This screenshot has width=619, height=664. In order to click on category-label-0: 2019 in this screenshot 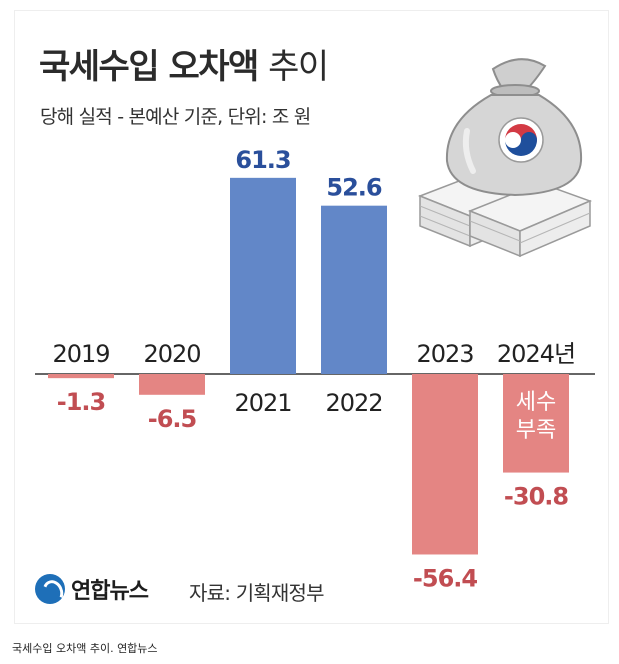, I will do `click(80, 354)`.